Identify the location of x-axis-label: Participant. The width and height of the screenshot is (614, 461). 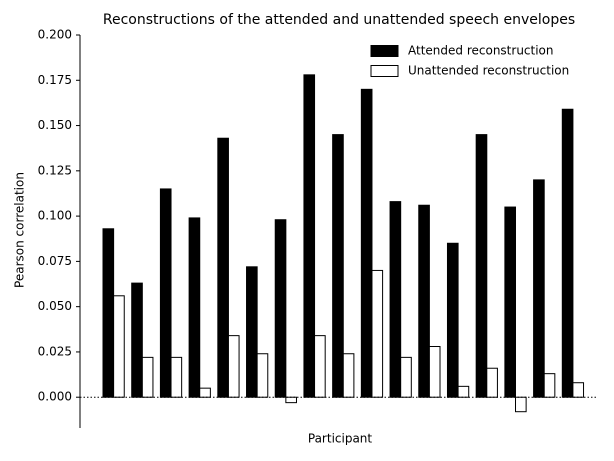
(340, 439).